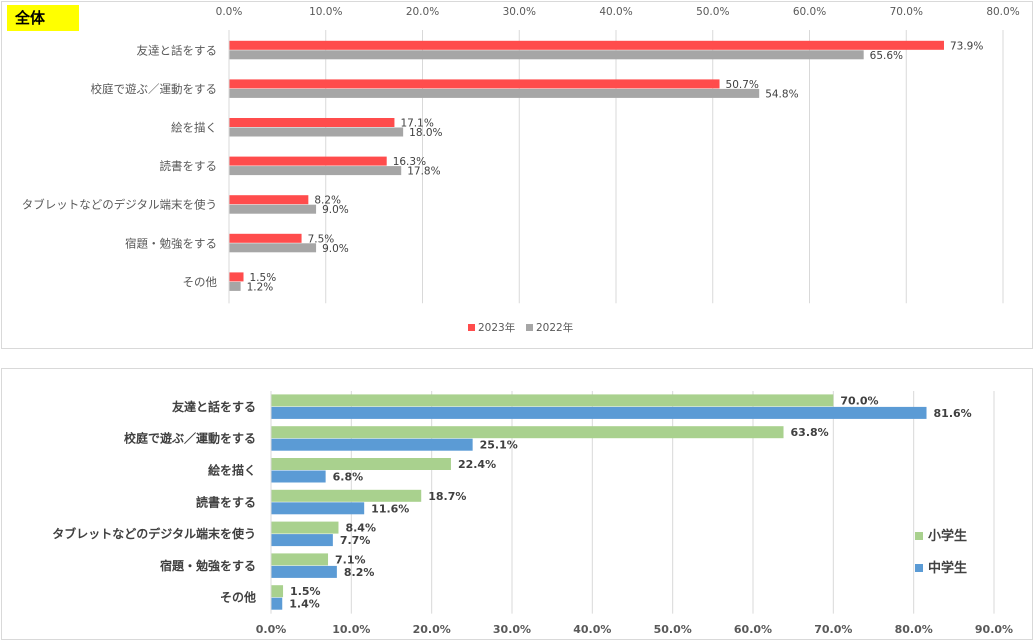 This screenshot has width=1034, height=641. What do you see at coordinates (953, 413) in the screenshot?
I see `data-label: 81.6%` at bounding box center [953, 413].